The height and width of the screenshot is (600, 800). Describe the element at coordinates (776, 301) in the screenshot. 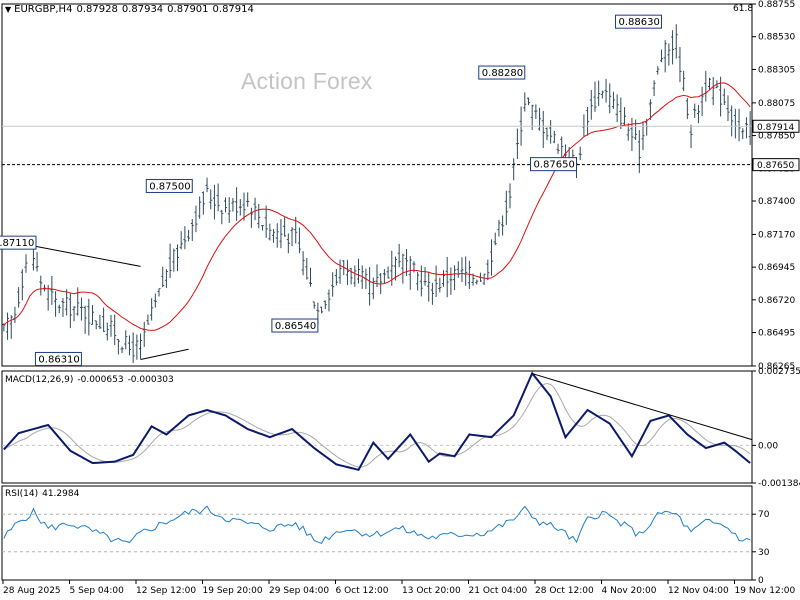

I see `price-ytick-label: 0.86720` at that location.